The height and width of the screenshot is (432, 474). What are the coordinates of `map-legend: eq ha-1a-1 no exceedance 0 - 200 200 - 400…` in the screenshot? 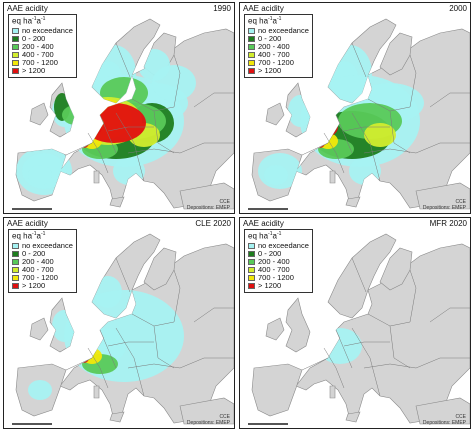 It's located at (42, 46).